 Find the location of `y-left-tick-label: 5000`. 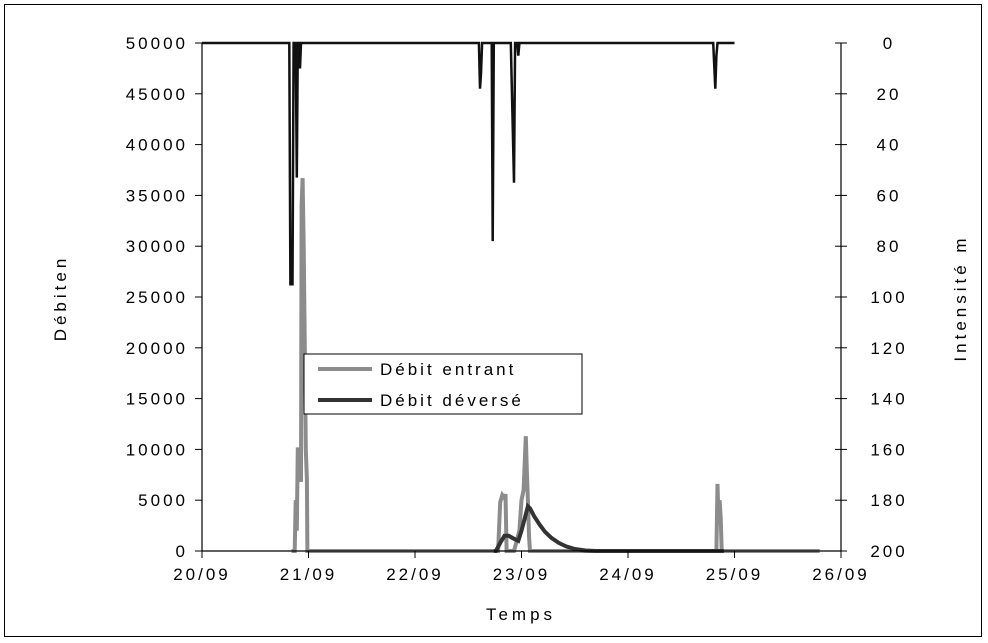

y-left-tick-label: 5000 is located at coordinates (163, 500).